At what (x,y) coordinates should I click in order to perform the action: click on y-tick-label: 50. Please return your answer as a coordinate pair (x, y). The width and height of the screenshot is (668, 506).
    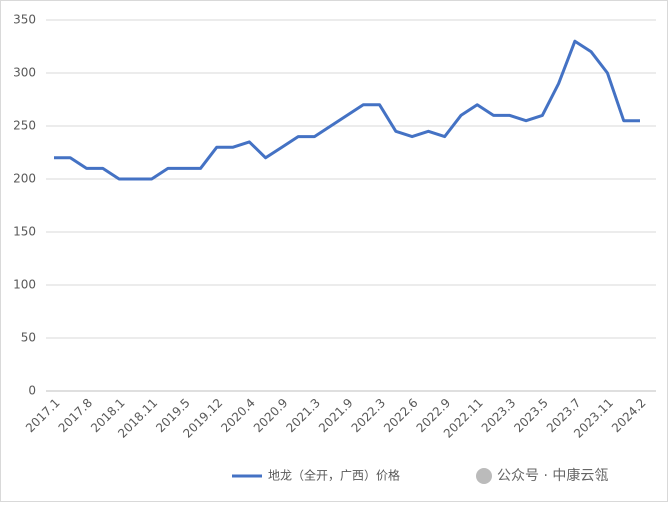
    Looking at the image, I should click on (28, 338).